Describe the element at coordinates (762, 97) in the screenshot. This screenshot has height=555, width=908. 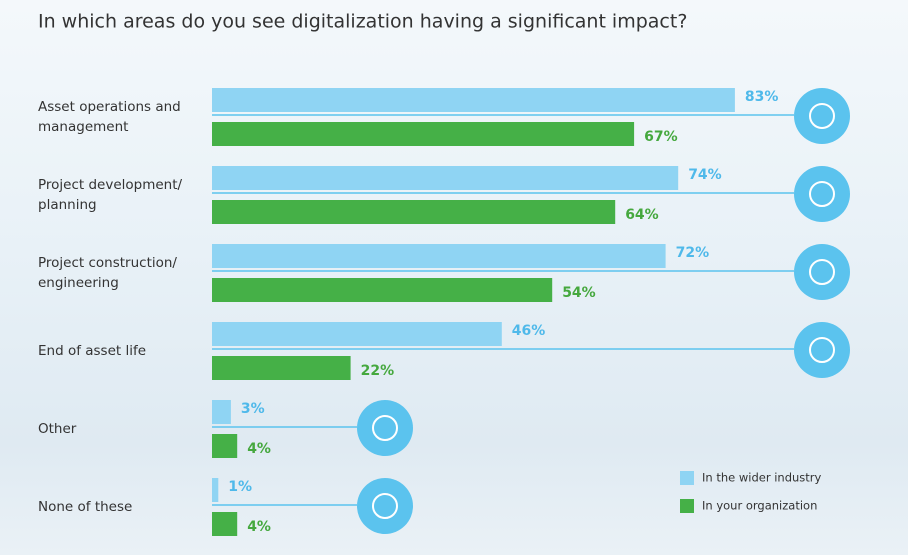
I see `value-label: 83%` at that location.